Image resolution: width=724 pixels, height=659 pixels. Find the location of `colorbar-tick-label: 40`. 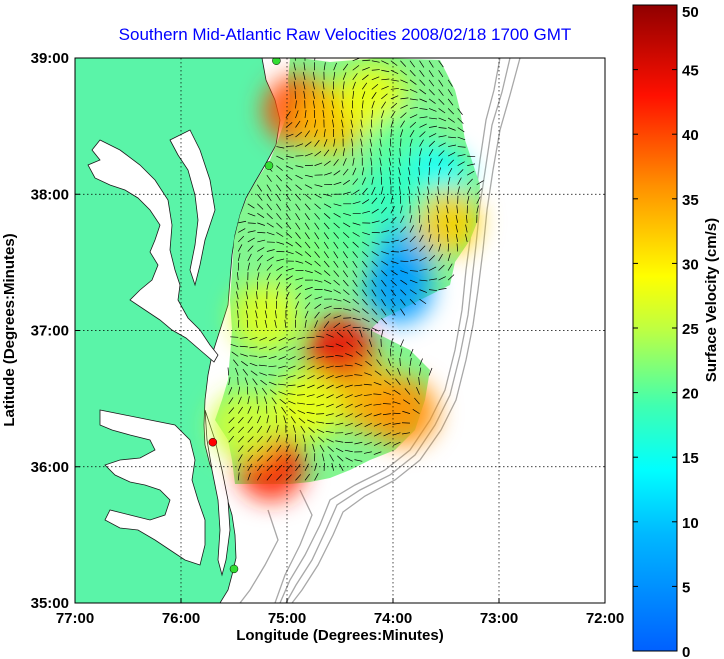

colorbar-tick-label: 40 is located at coordinates (690, 135).